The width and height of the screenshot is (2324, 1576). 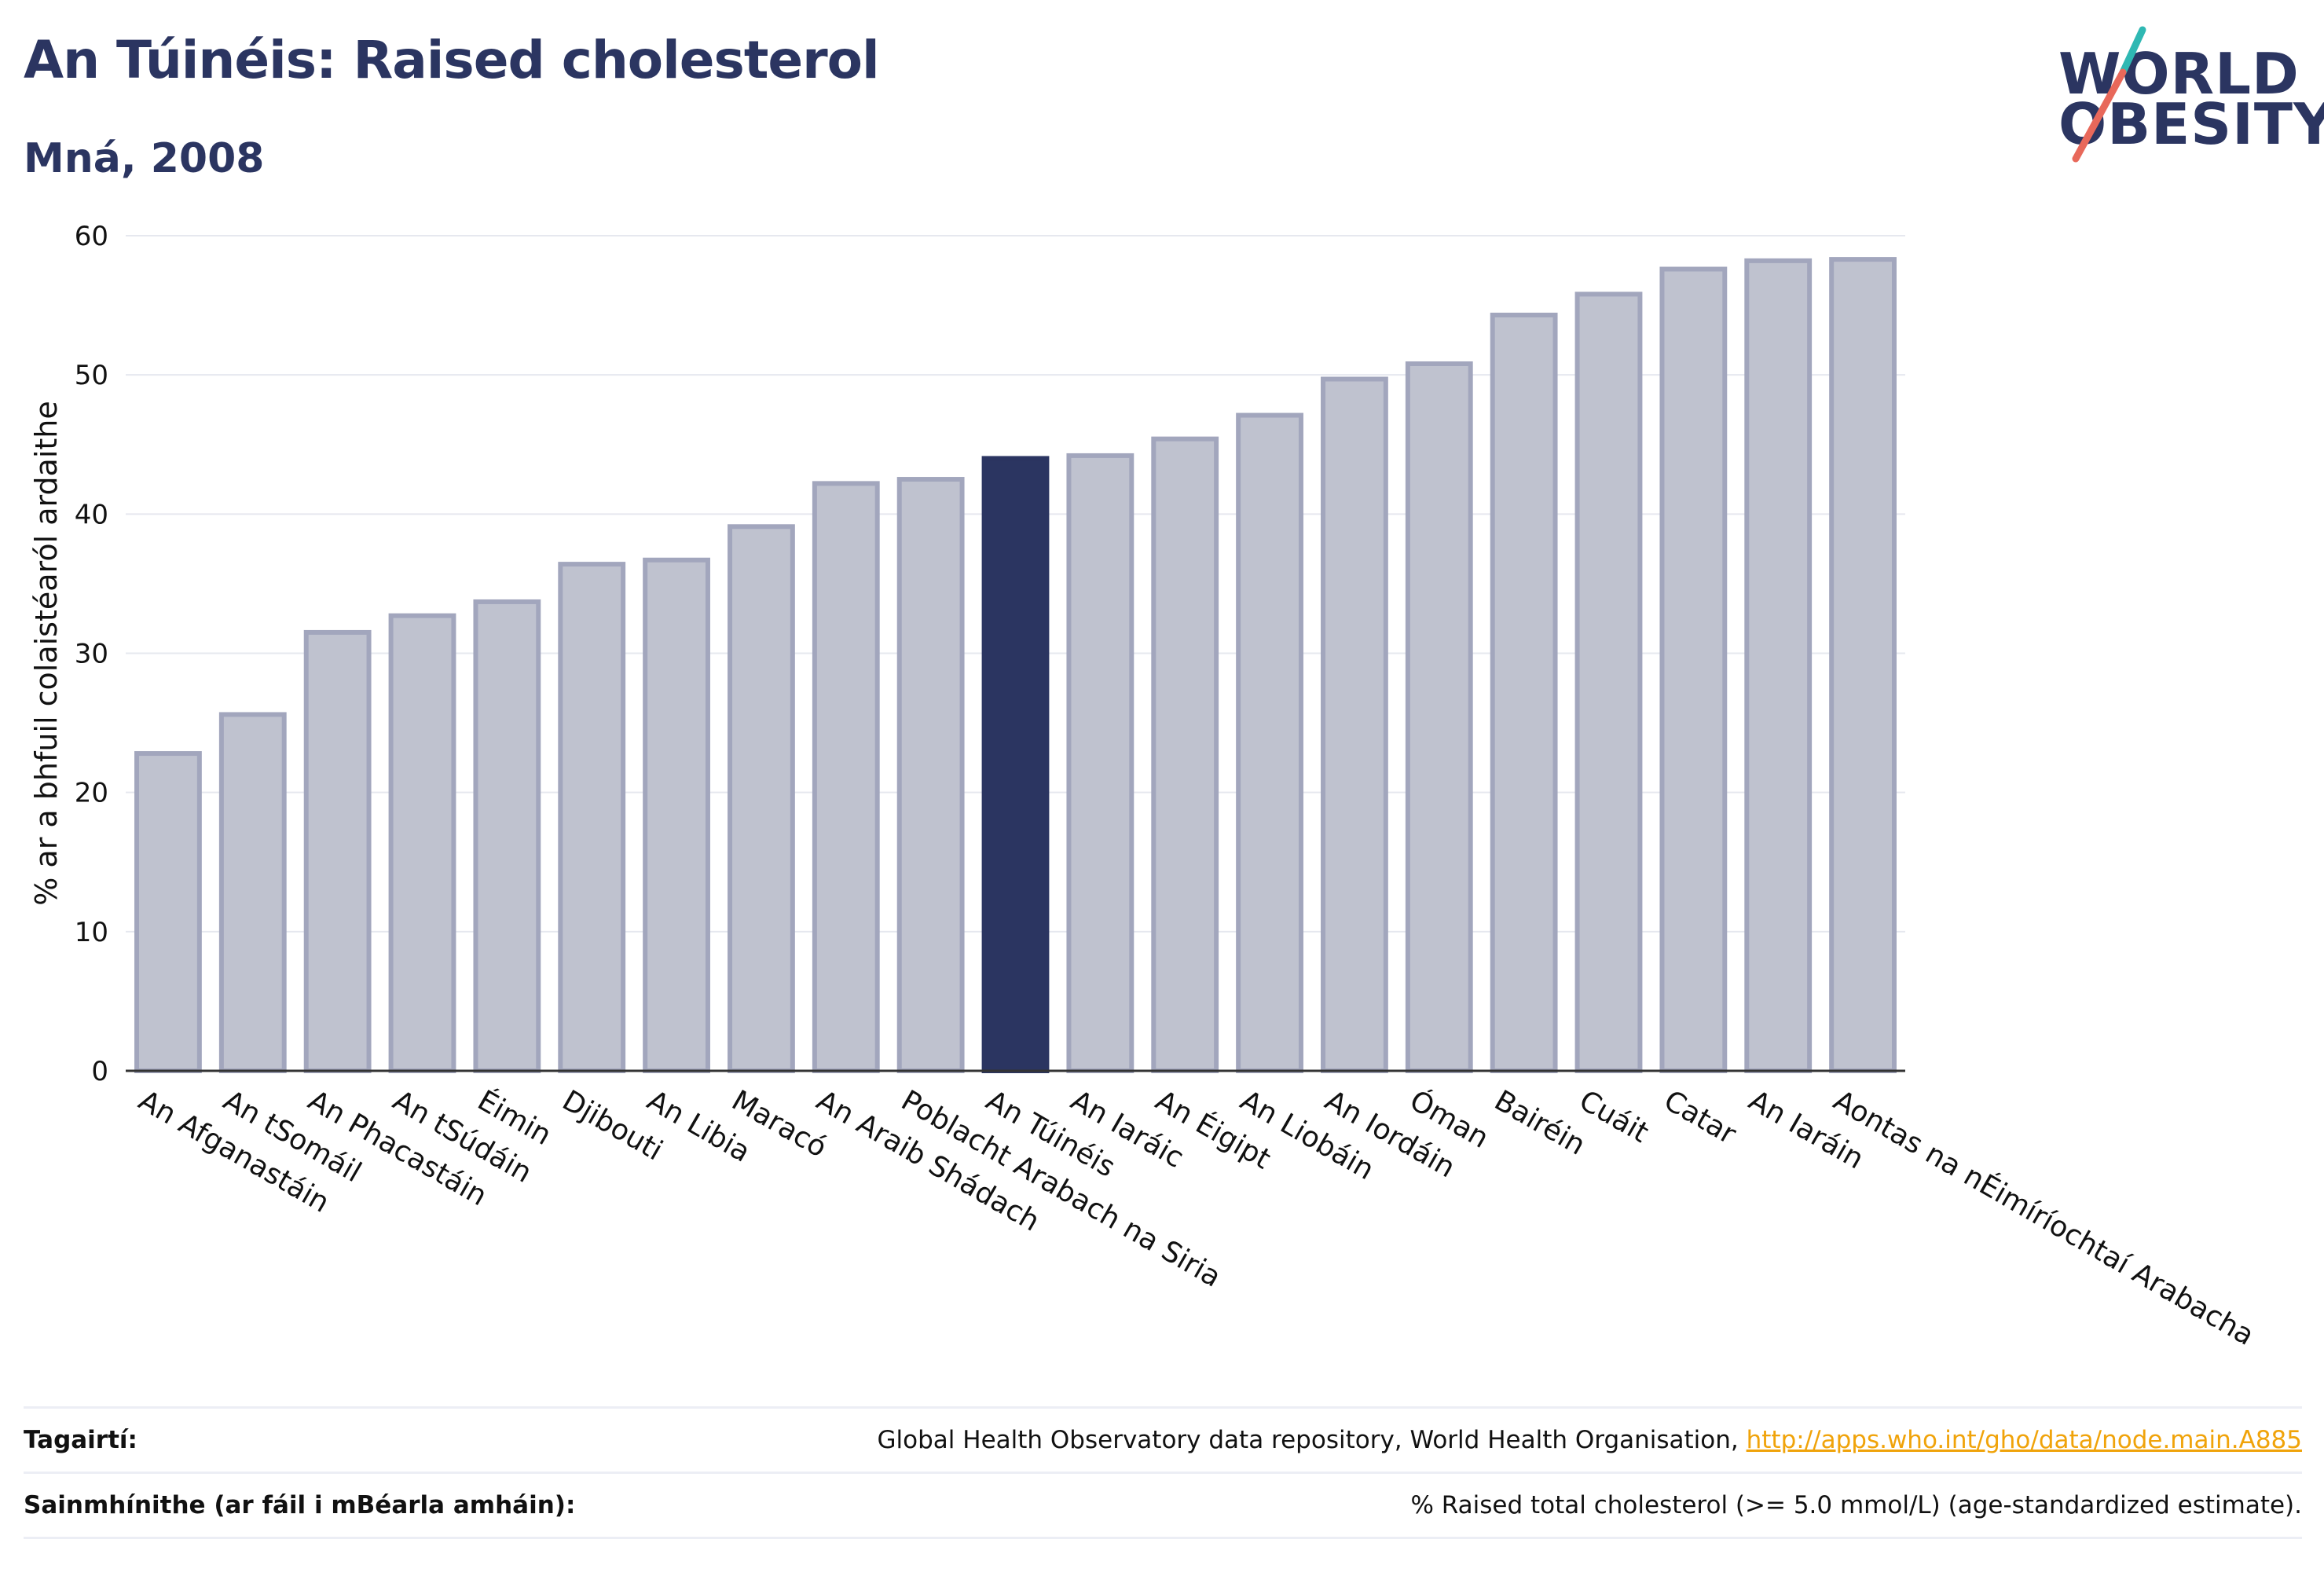 What do you see at coordinates (1700, 1117) in the screenshot?
I see `x-tick-label: Catar` at bounding box center [1700, 1117].